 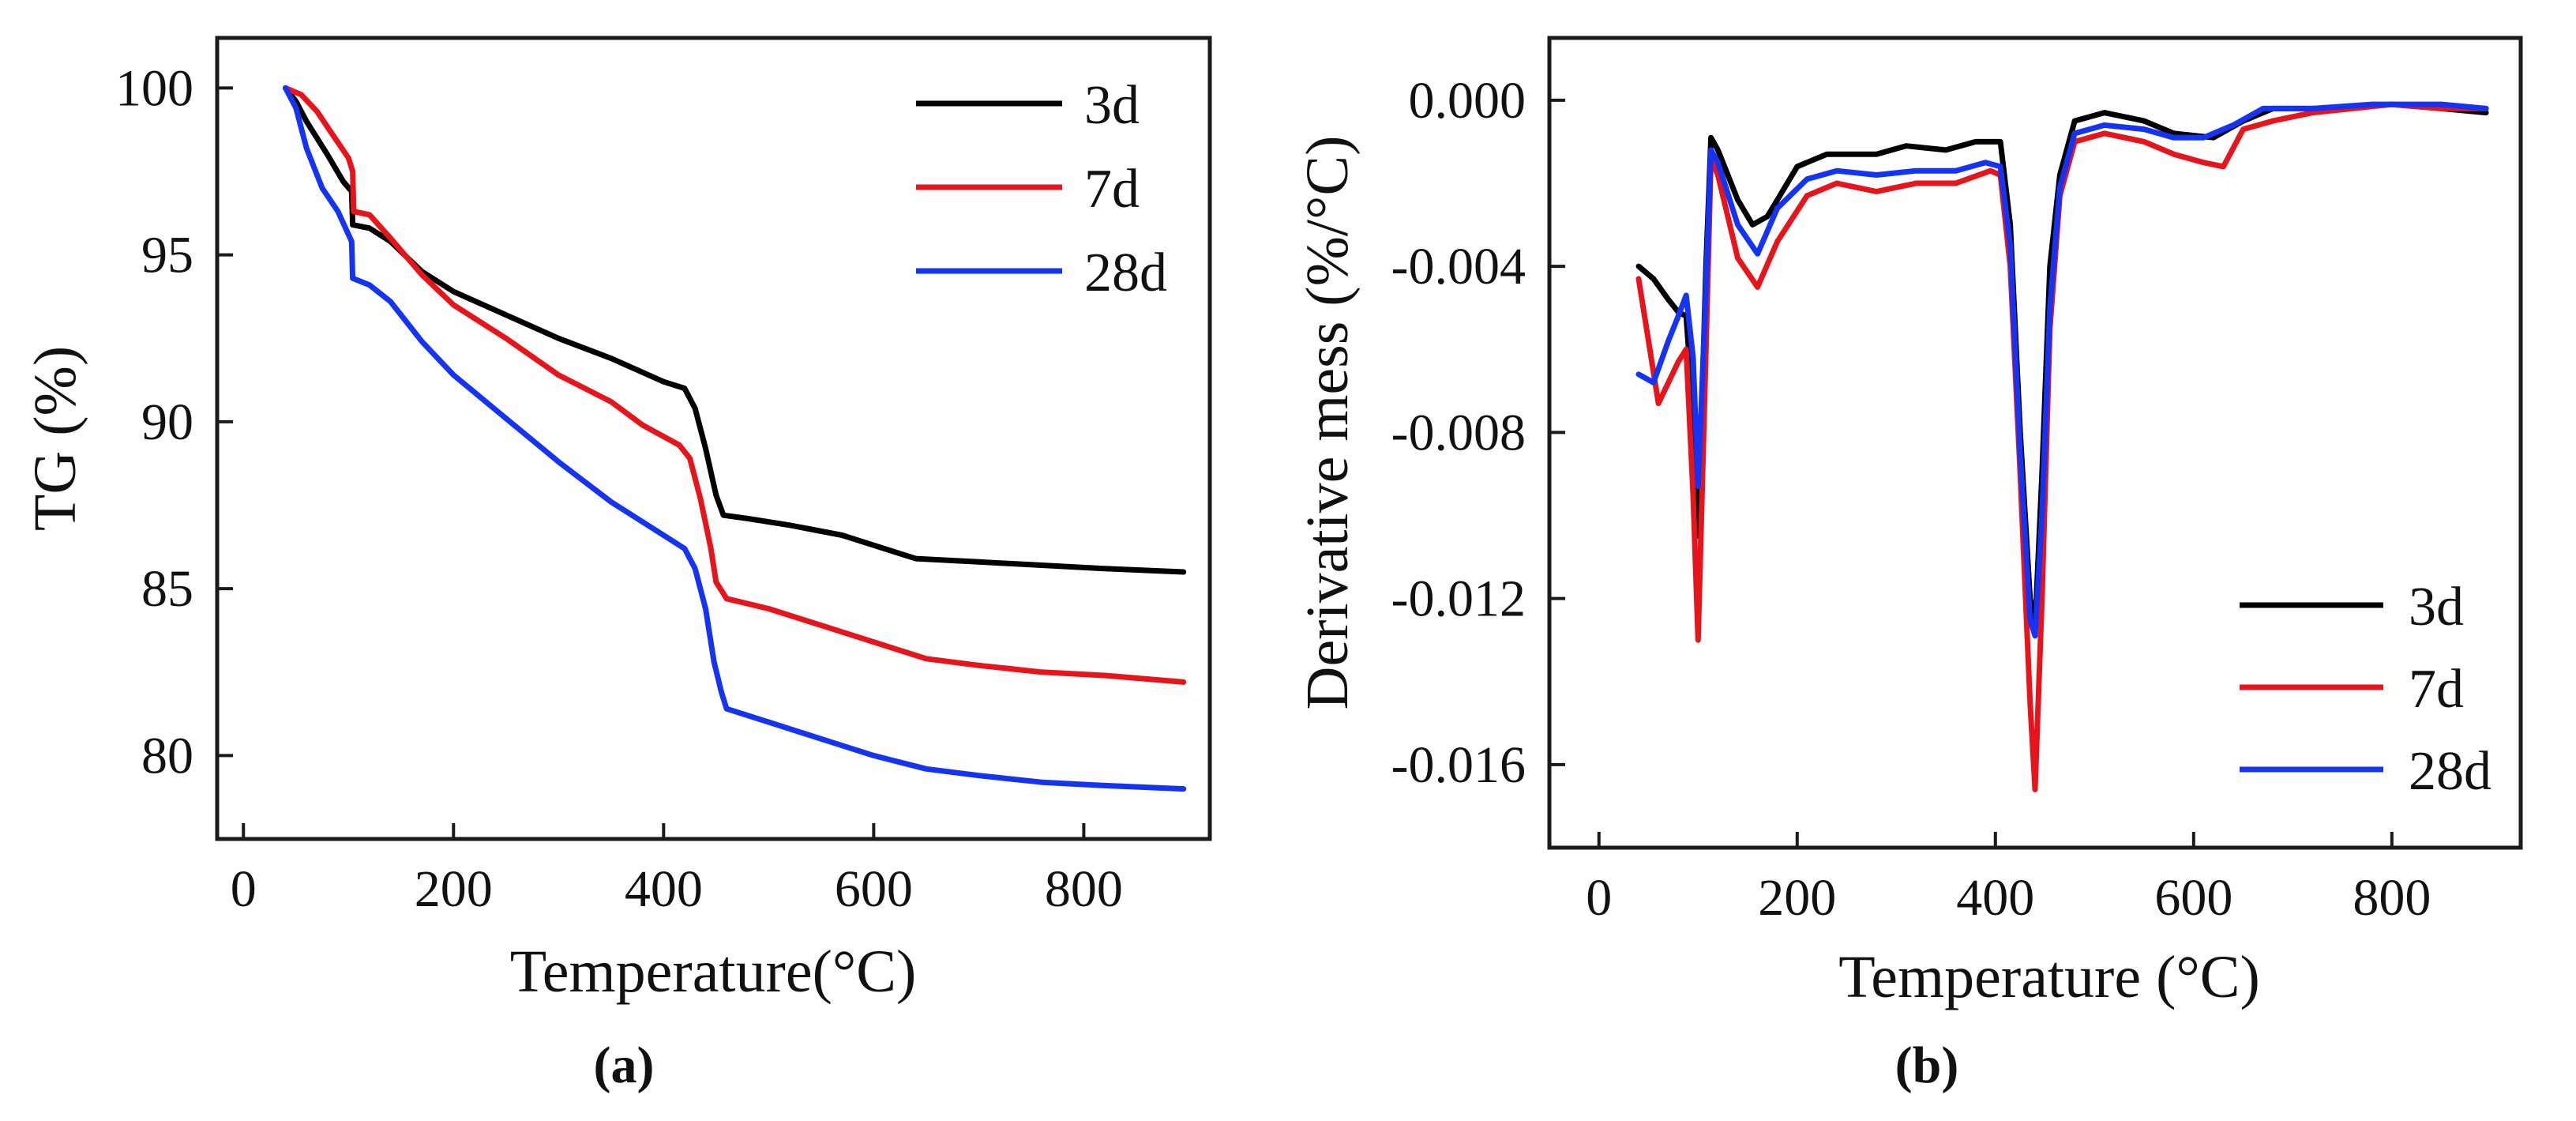 I want to click on panel-a-y-tick-label: 100, so click(x=154, y=88).